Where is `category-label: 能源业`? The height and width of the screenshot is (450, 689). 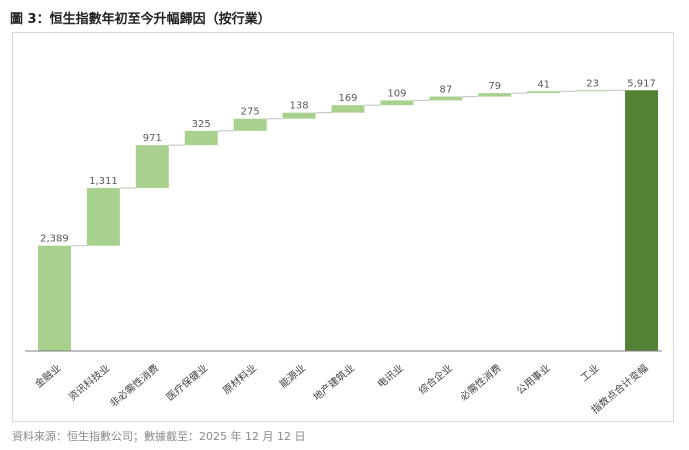
category-label: 能源业 is located at coordinates (292, 375).